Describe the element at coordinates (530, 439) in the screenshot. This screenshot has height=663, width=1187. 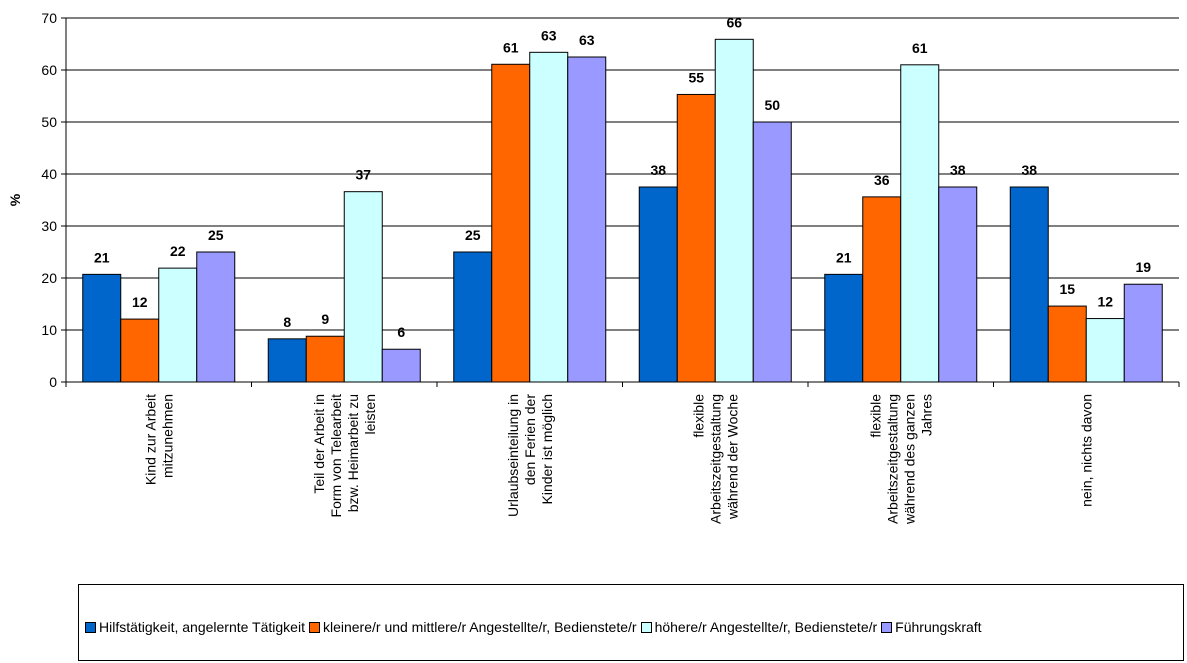
I see `category-label-line: den Ferien der` at that location.